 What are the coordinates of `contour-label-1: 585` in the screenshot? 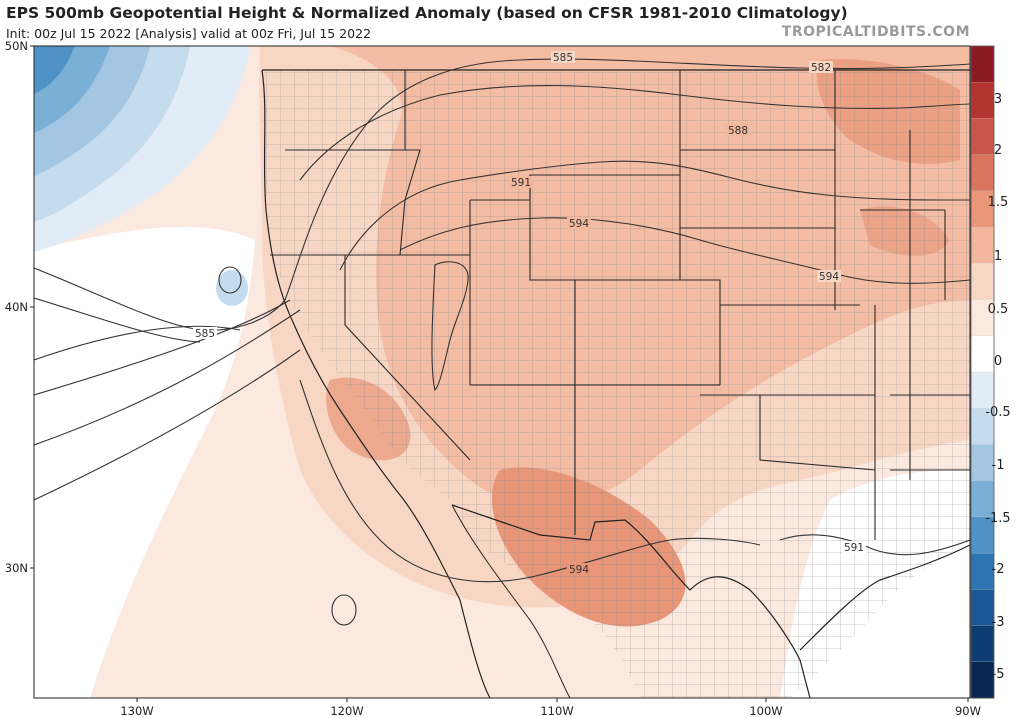 It's located at (563, 58).